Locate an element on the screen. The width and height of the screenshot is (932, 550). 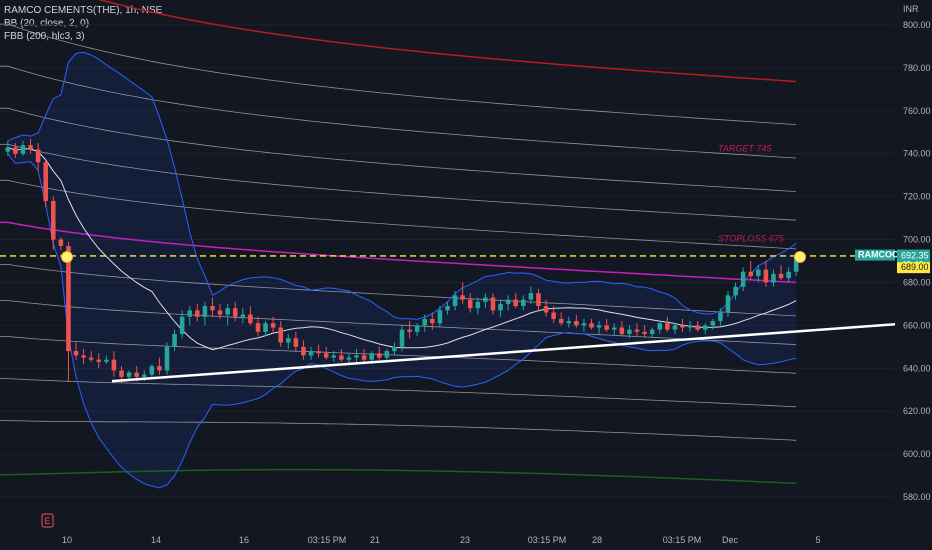
stoploss-annotation: STOPLOSS 675 is located at coordinates (751, 239).